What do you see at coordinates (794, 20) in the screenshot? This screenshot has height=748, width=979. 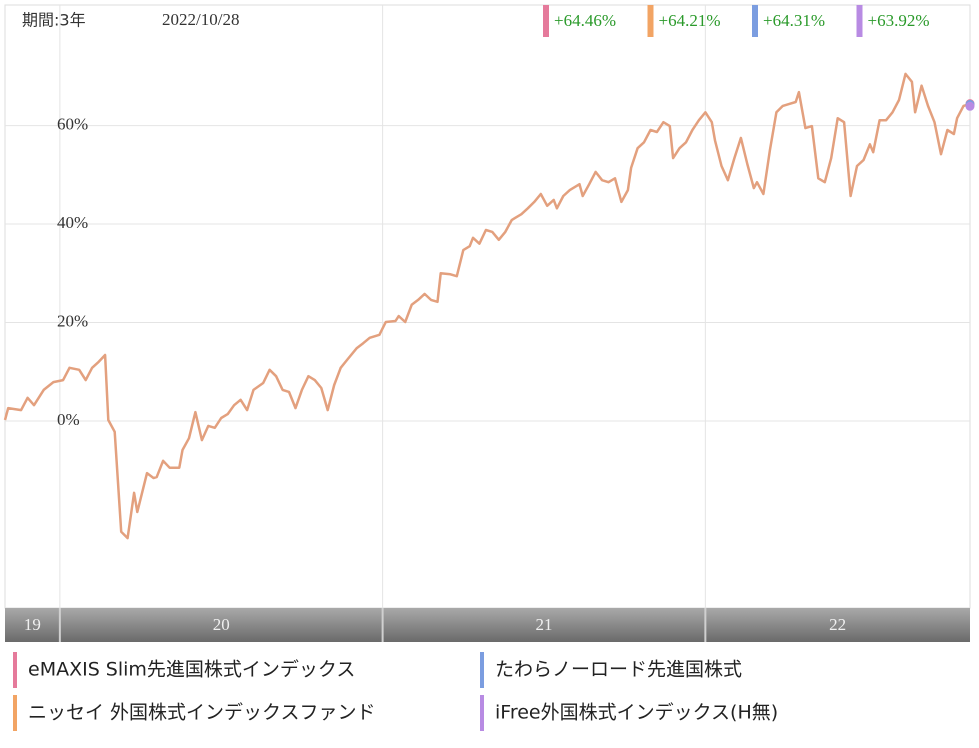 I see `change-label: +64.31%` at bounding box center [794, 20].